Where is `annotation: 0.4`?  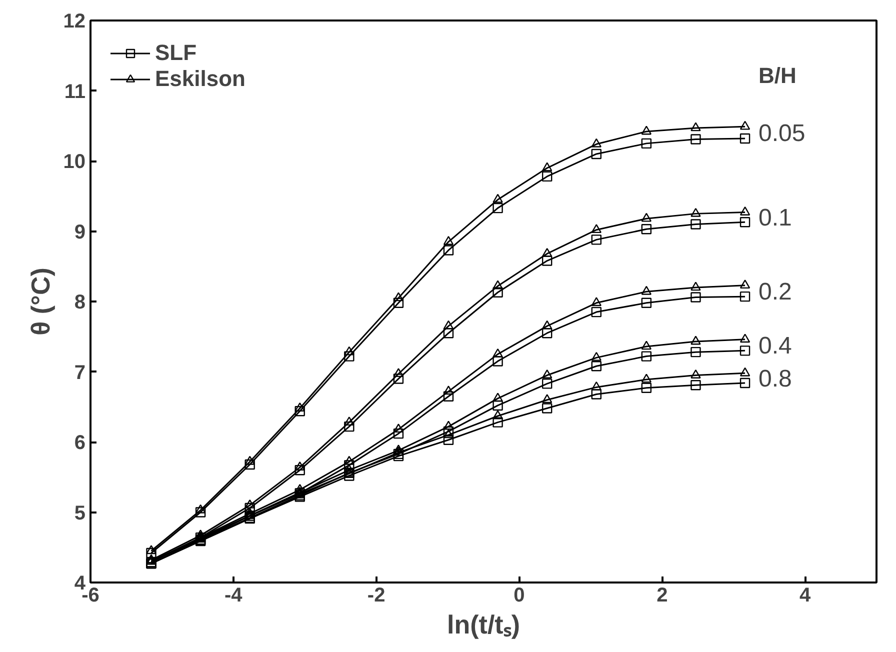 annotation: 0.4 is located at coordinates (775, 346).